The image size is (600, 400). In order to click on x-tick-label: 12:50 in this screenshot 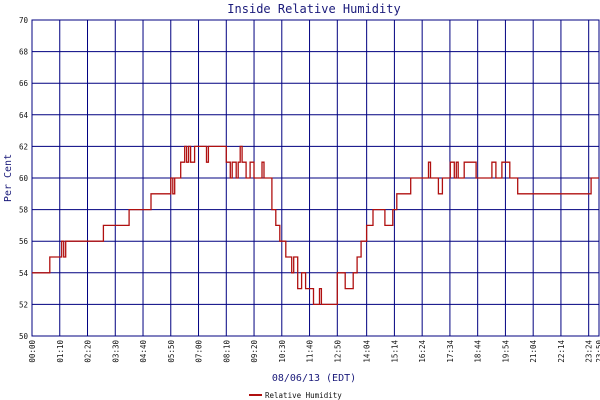, I will do `click(337, 351)`.